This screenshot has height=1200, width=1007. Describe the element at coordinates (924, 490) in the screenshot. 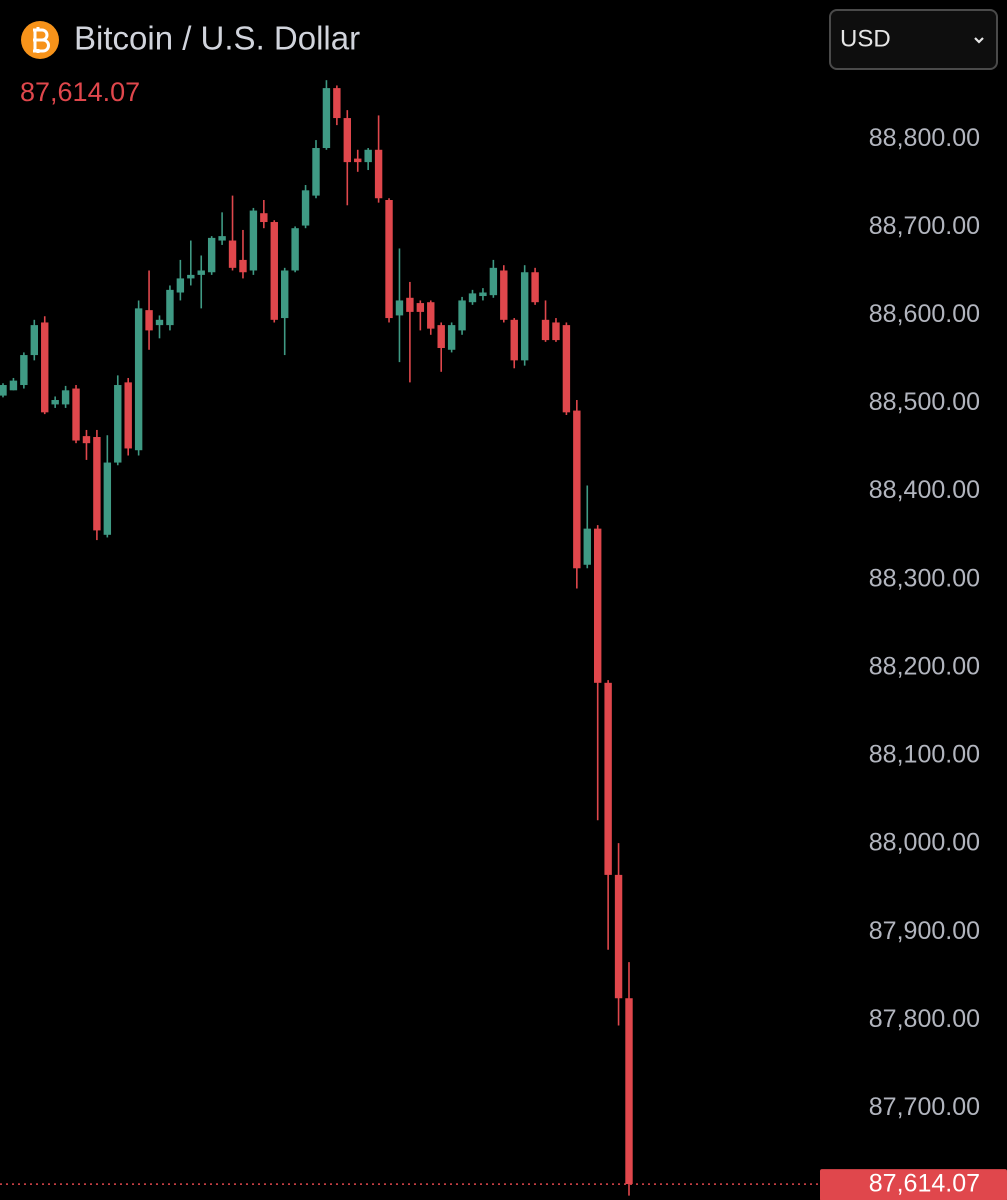

I see `y-tick-label: 88,400.00` at that location.